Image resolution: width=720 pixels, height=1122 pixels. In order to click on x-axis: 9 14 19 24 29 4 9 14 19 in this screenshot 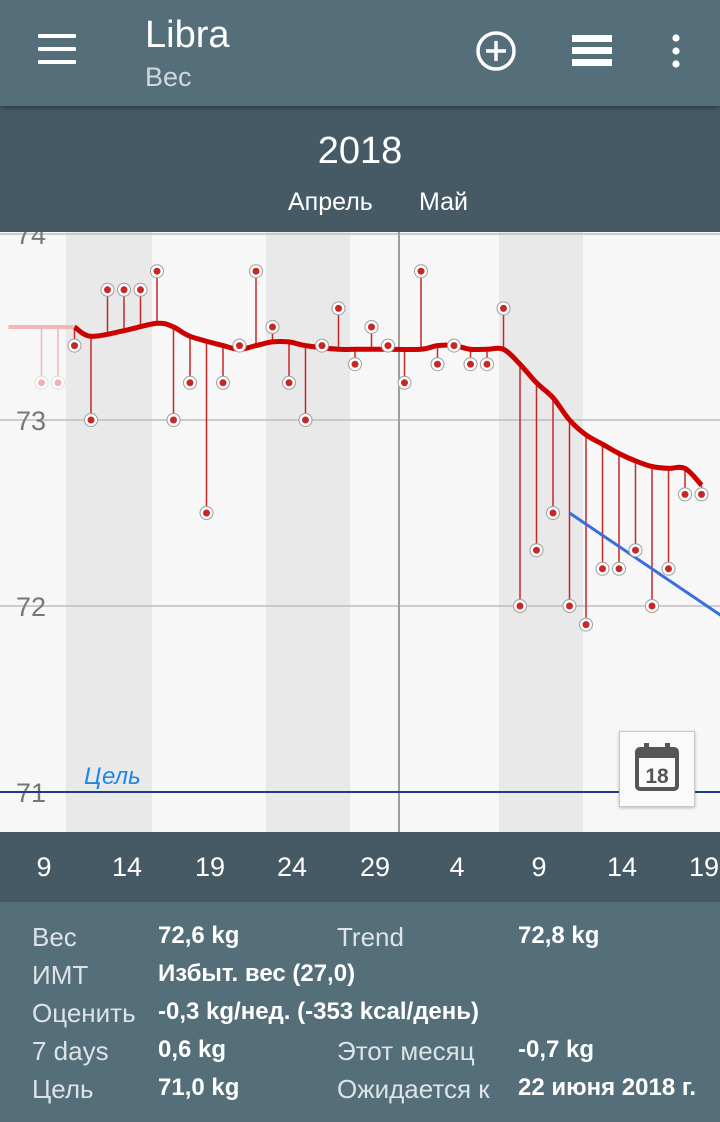, I will do `click(360, 867)`.